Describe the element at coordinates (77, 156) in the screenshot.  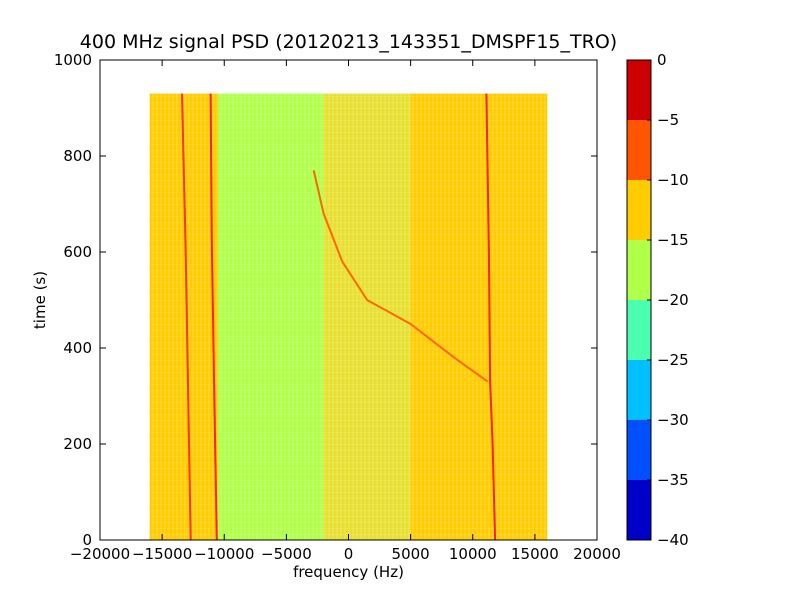
I see `y-tick-label: 800` at that location.